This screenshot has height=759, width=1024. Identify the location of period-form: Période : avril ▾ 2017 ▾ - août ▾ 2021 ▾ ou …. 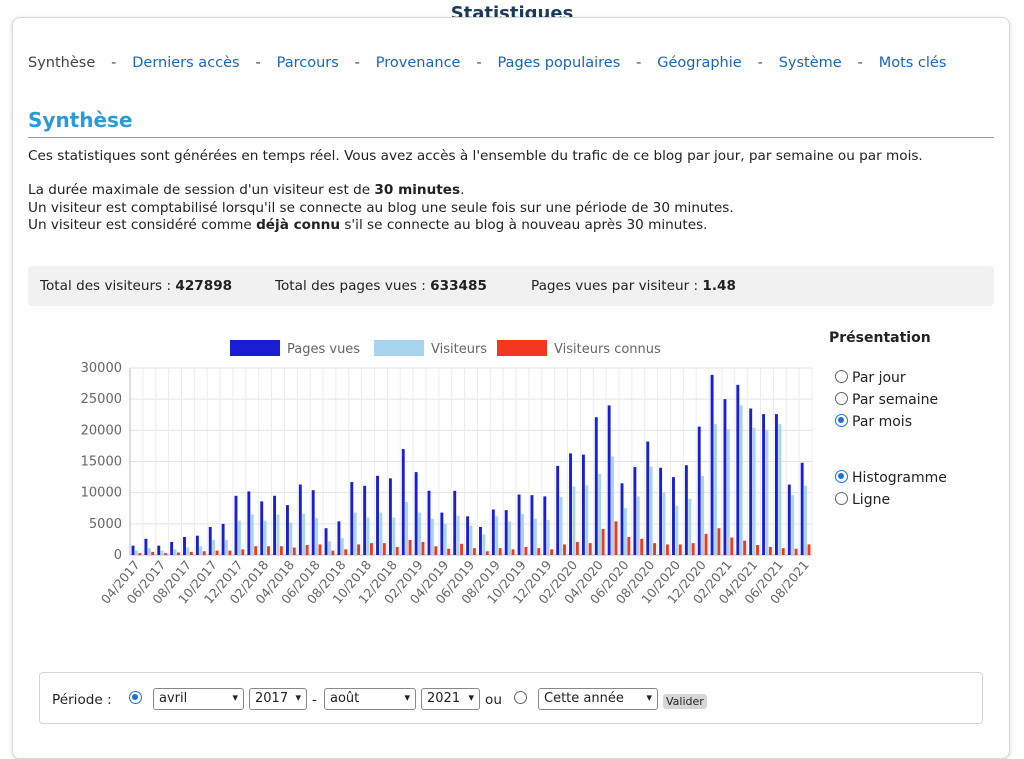
(511, 698).